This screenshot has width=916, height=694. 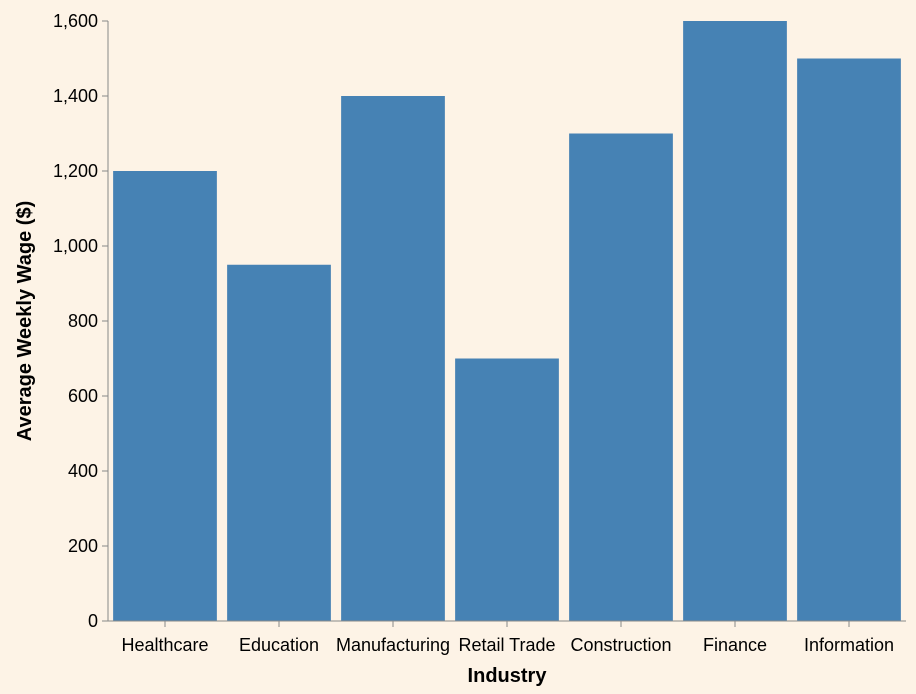 I want to click on y-axis: 0 200 400 600 800 1,000 1,200 1,400 1,600, so click(x=81, y=321).